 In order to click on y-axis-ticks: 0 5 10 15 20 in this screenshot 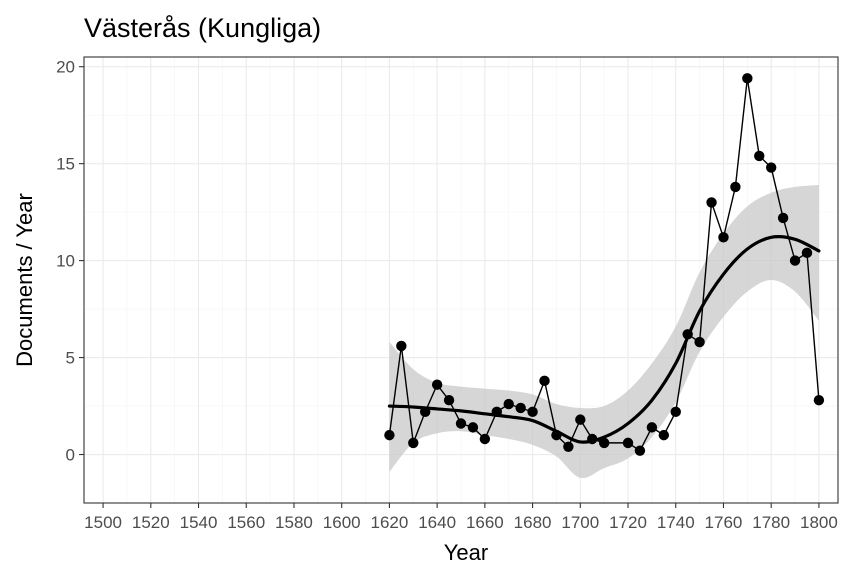, I will do `click(70, 261)`.